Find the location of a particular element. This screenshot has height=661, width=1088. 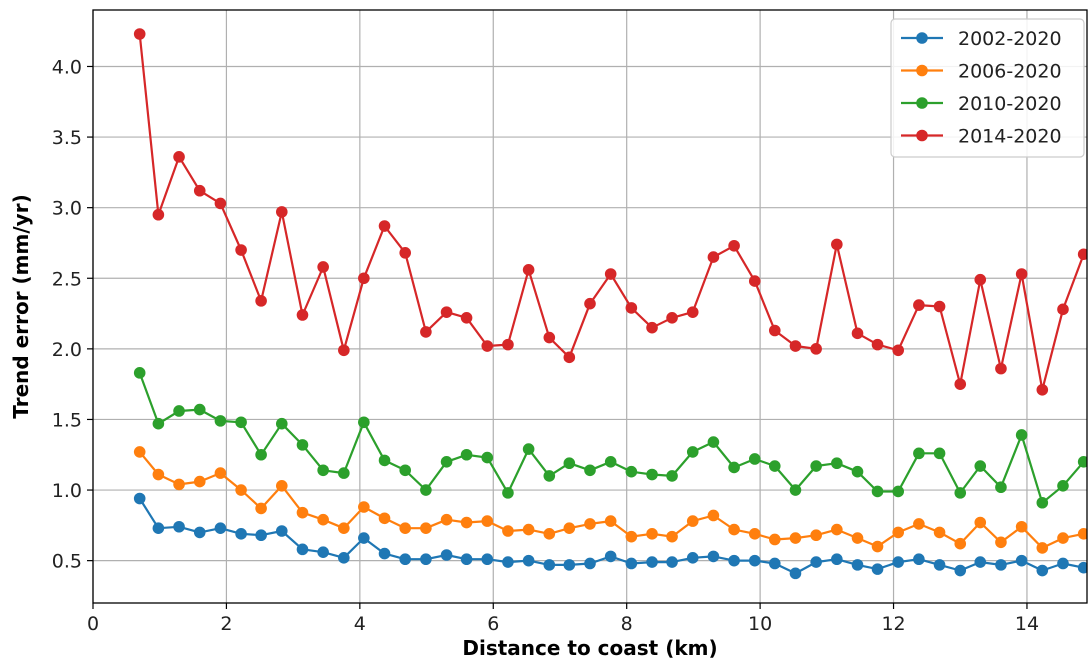

legend: 2002-2020 2006-2020 2010-2020 2014-2020 is located at coordinates (987, 88).